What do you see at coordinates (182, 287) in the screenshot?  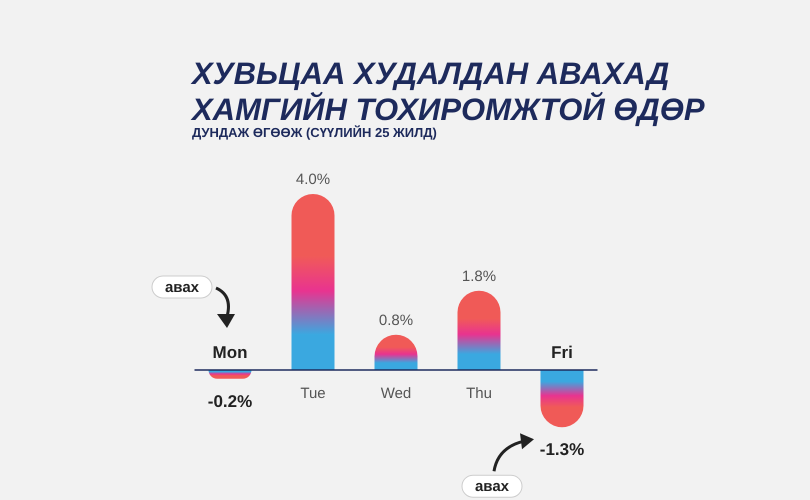 I see `annotation: авах` at bounding box center [182, 287].